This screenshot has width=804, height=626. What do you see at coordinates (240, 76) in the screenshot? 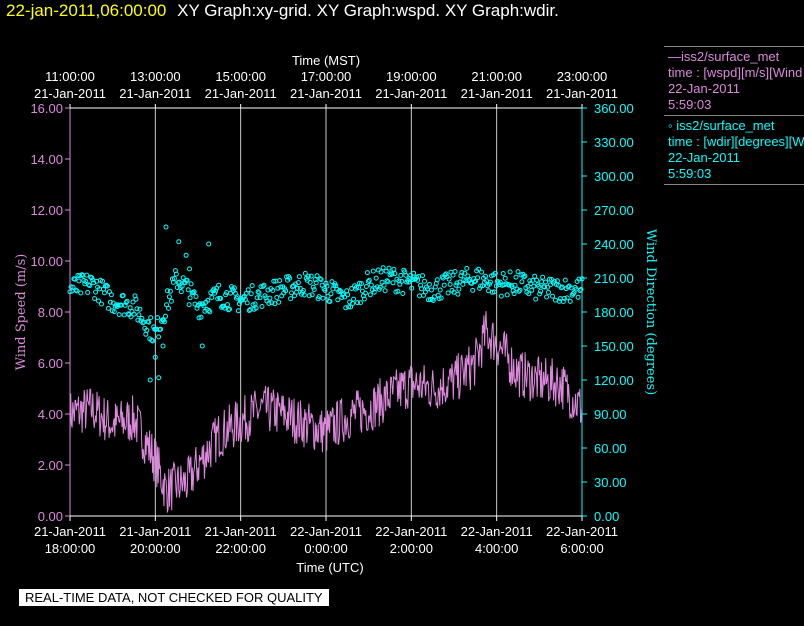
I see `top-tick-label-time: 15:00:00` at bounding box center [240, 76].